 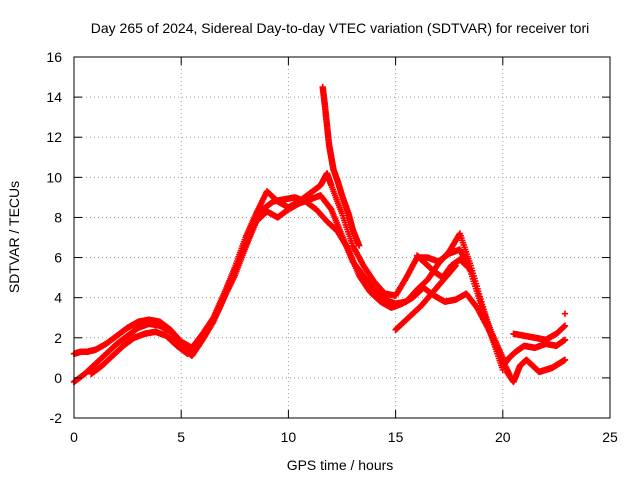 What do you see at coordinates (503, 437) in the screenshot?
I see `x-tick-label: 20` at bounding box center [503, 437].